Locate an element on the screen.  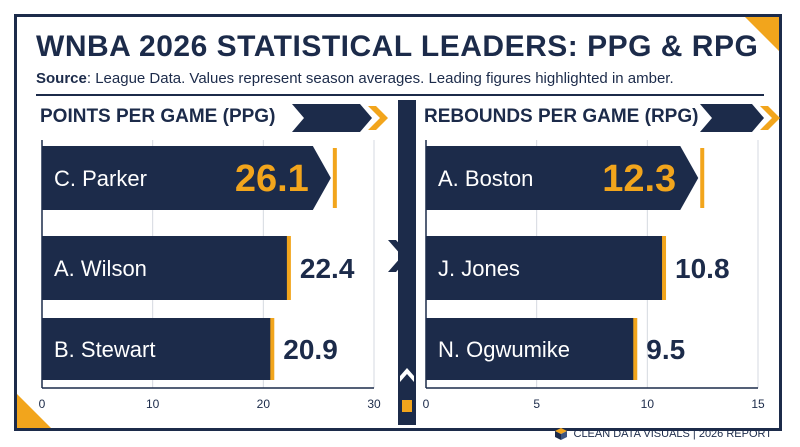
divider-chevron-icon is located at coordinates (401, 326).